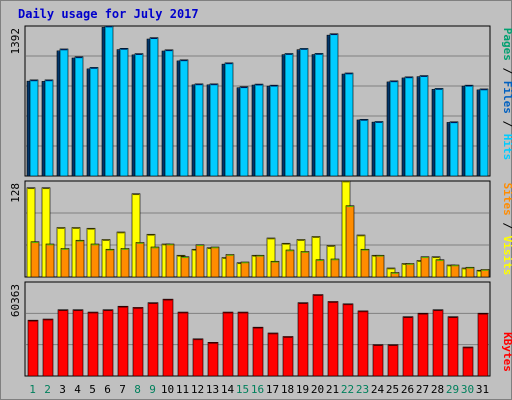 The height and width of the screenshot is (400, 512). What do you see at coordinates (506, 44) in the screenshot?
I see `legend-pages: Pages` at bounding box center [506, 44].